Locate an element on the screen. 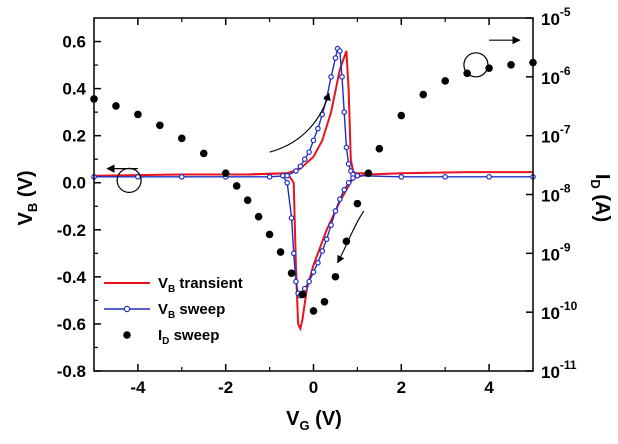 Image resolution: width=618 pixels, height=444 pixels. legend-label: VB sweep is located at coordinates (191, 311).